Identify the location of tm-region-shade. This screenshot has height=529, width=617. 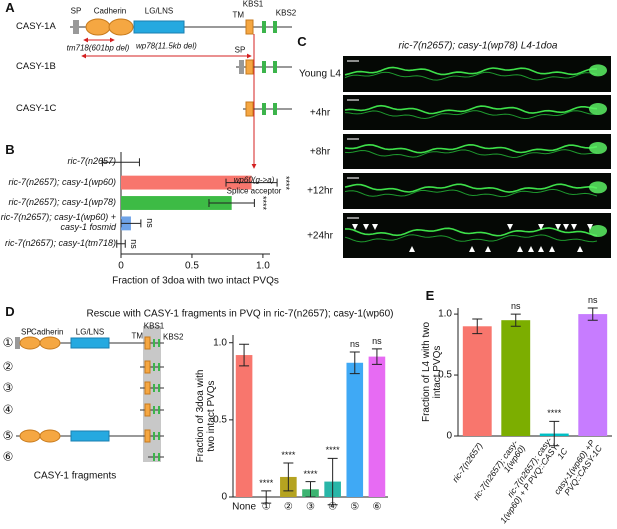
(152, 394).